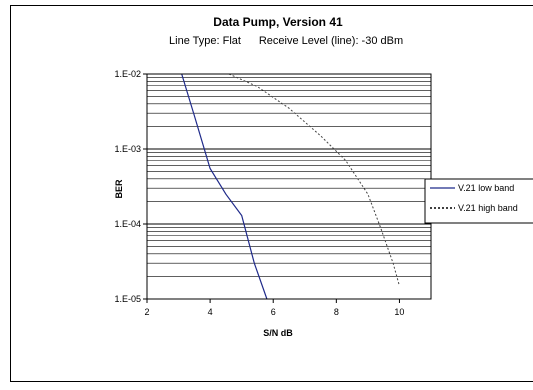  Describe the element at coordinates (278, 333) in the screenshot. I see `x-axis-label: S/N dB` at that location.